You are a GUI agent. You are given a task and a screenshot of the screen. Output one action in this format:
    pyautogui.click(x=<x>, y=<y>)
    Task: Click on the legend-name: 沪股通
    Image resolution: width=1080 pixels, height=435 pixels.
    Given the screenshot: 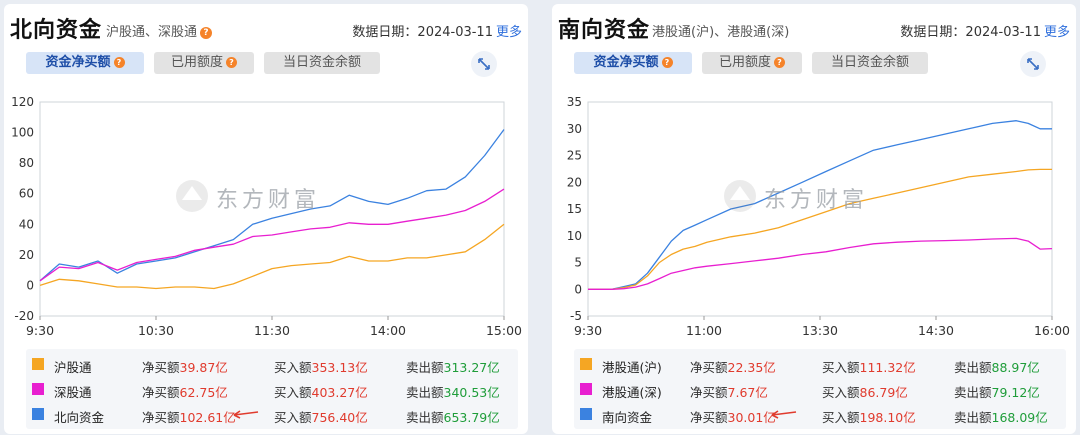 What is the action you would take?
    pyautogui.click(x=73, y=367)
    